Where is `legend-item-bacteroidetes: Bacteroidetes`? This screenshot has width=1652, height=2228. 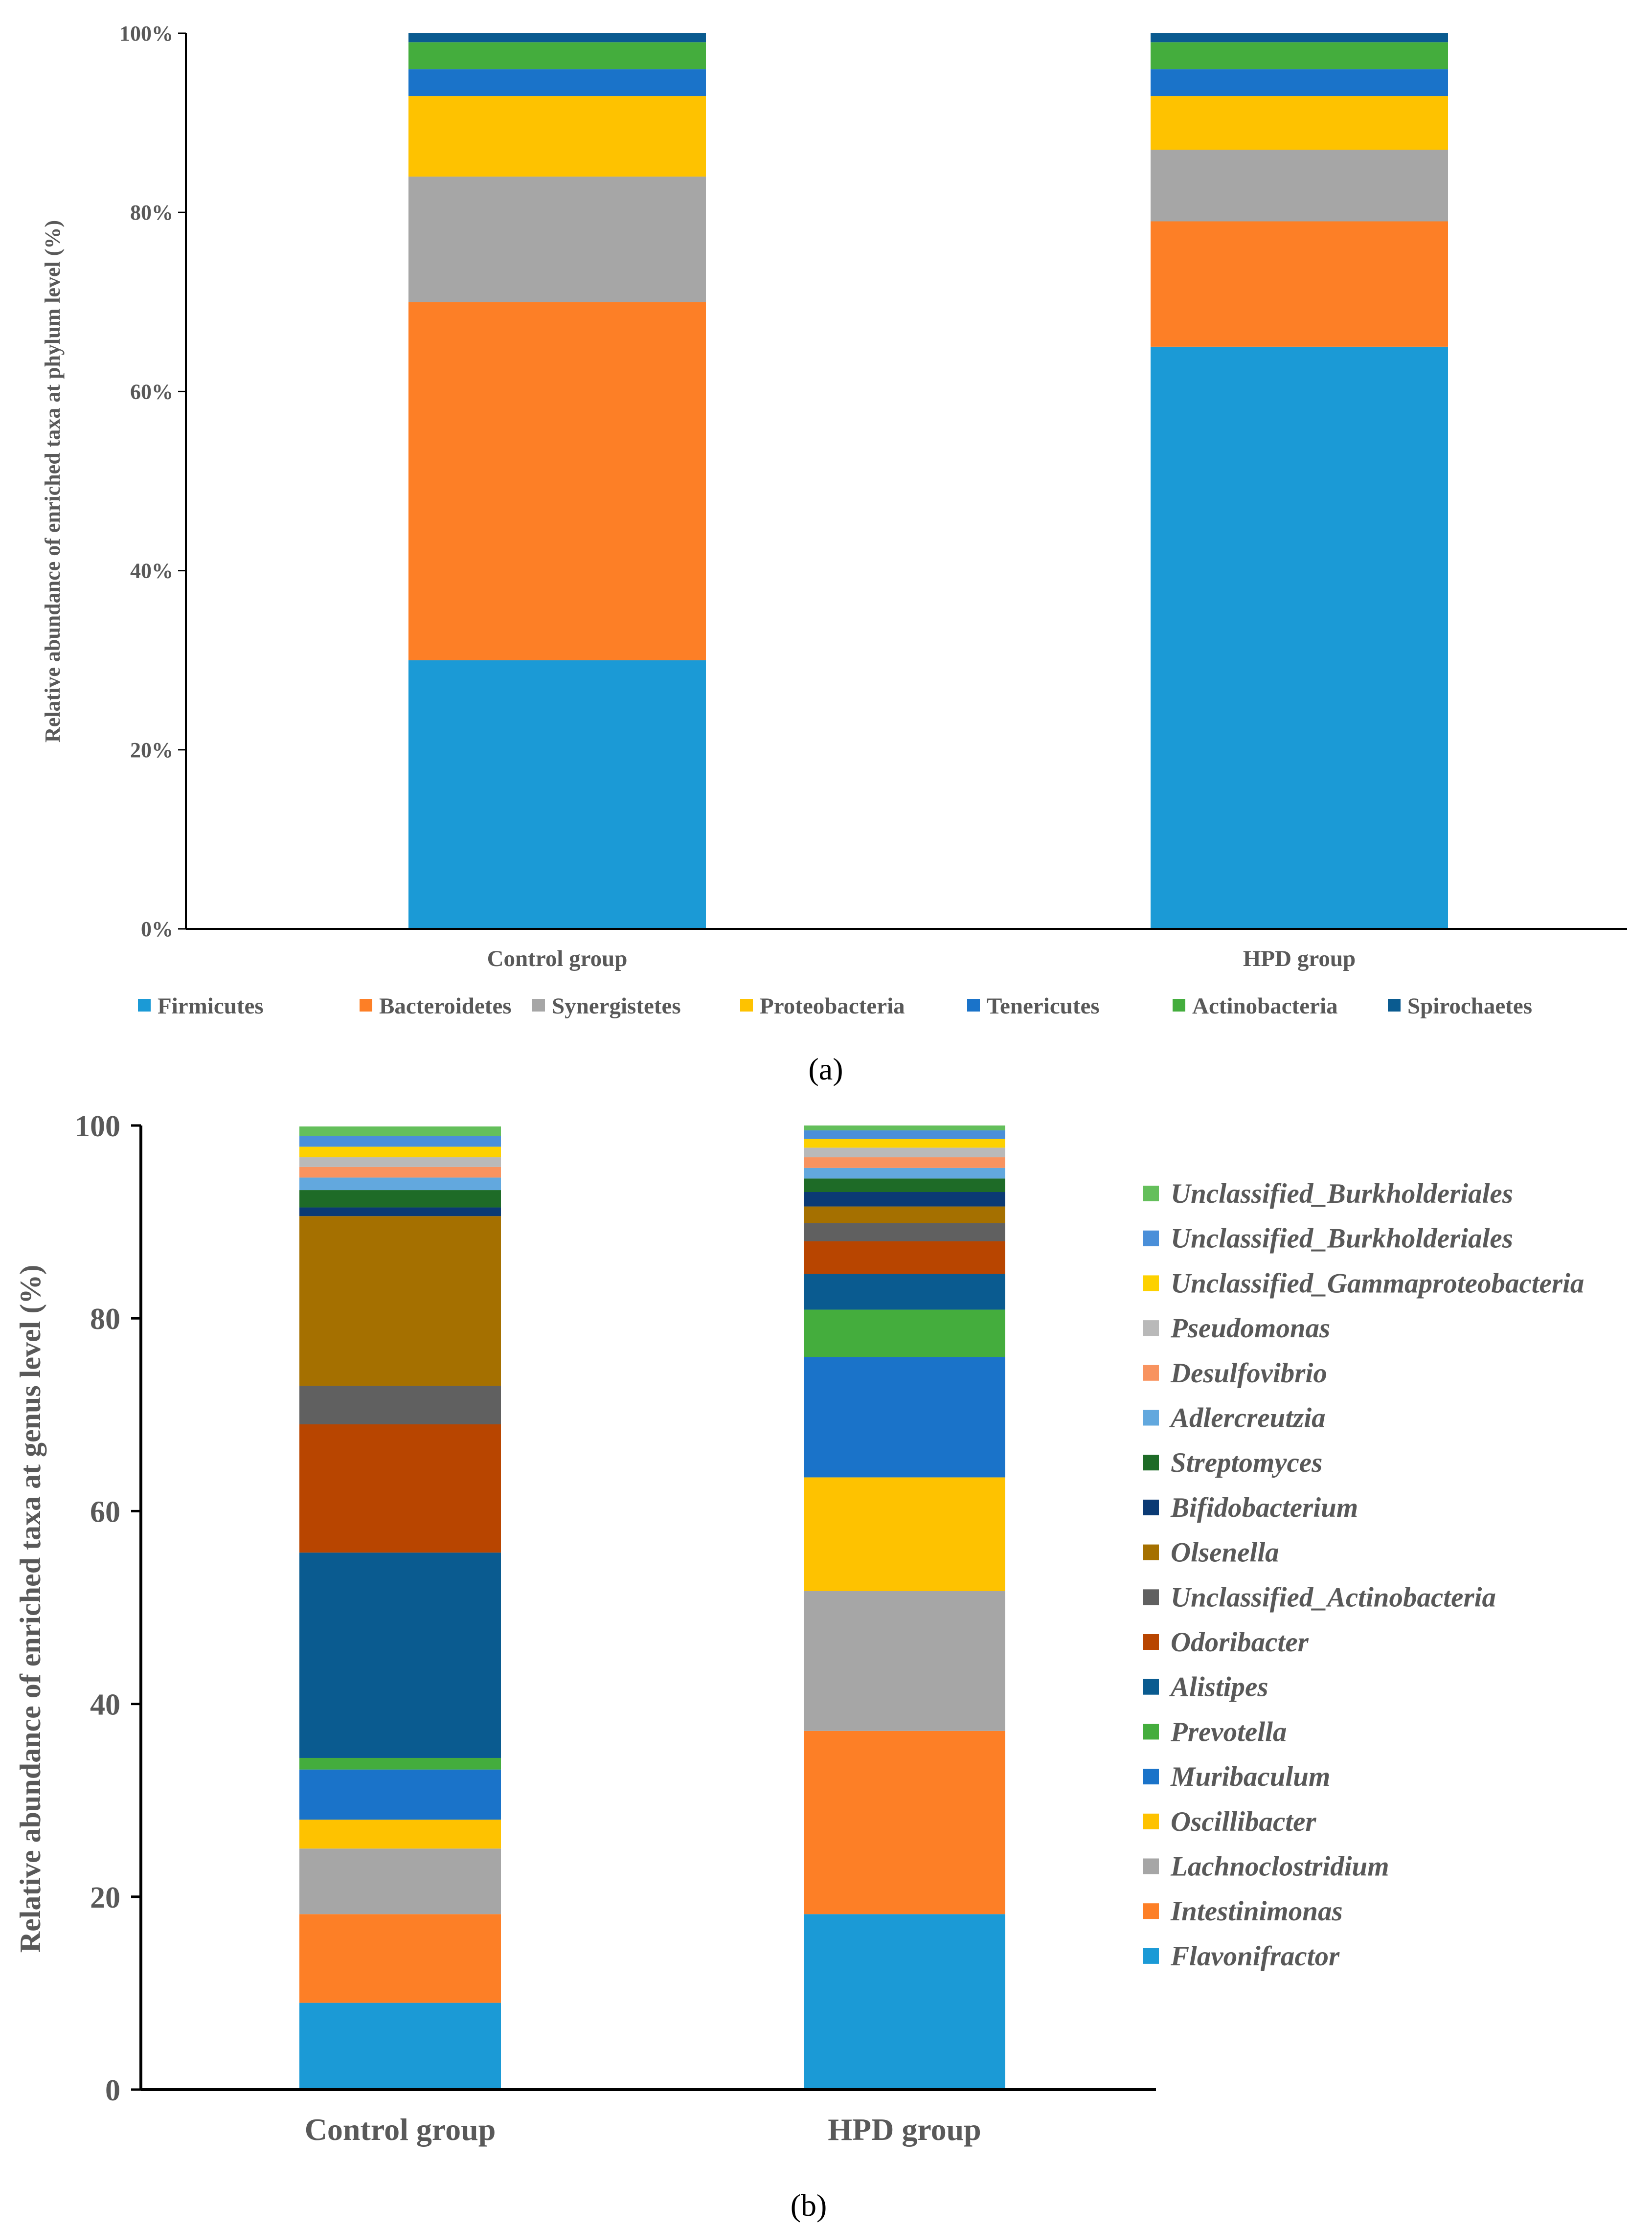
legend-item-bacteroidetes: Bacteroidetes is located at coordinates (436, 1006).